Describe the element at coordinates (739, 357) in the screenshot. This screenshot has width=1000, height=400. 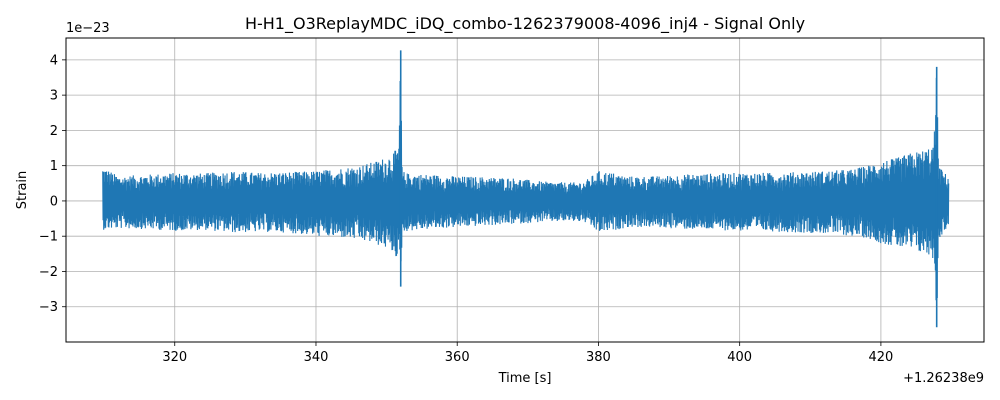
I see `x-tick-label: 400` at that location.